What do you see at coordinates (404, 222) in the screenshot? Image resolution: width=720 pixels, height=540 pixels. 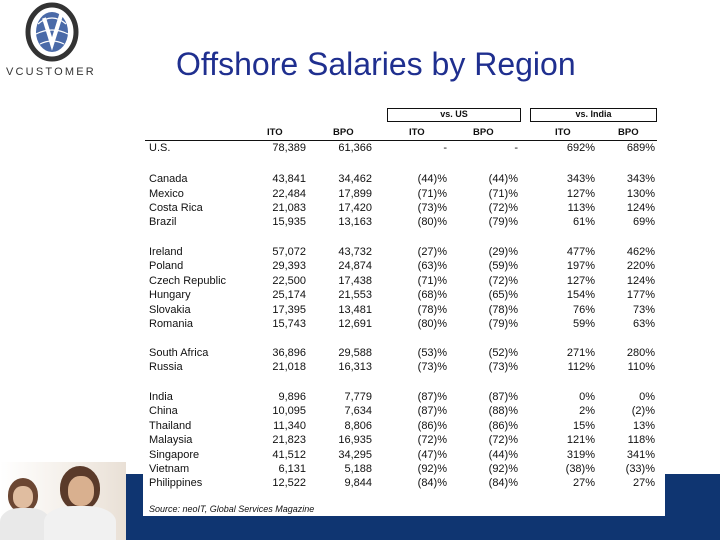 I see `table-row: Brazil 15,935 13,163 (80)% (79)% 61% 69%` at bounding box center [404, 222].